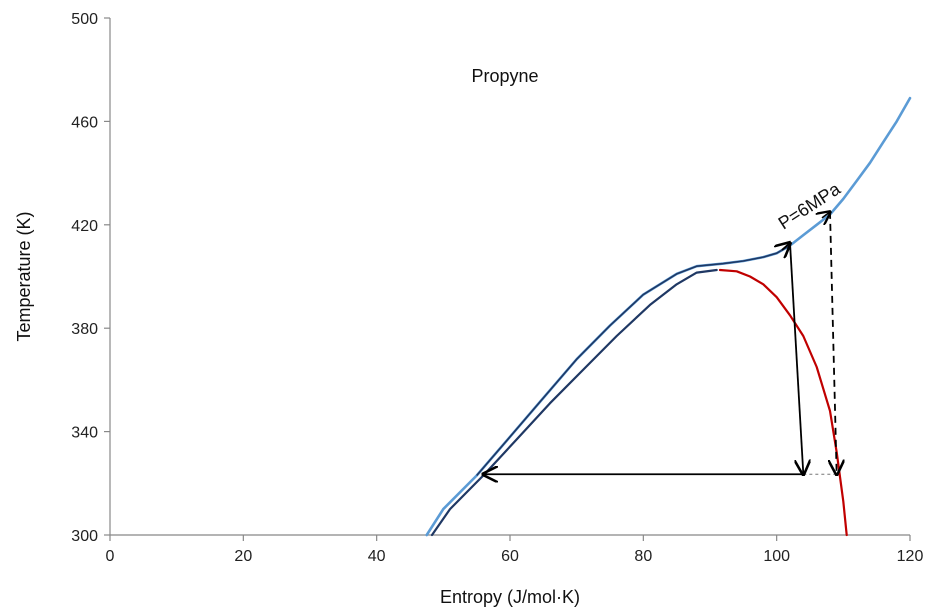 Image resolution: width=936 pixels, height=614 pixels. Describe the element at coordinates (510, 597) in the screenshot. I see `x-axis-title: Entropy (J/mol·K)` at that location.